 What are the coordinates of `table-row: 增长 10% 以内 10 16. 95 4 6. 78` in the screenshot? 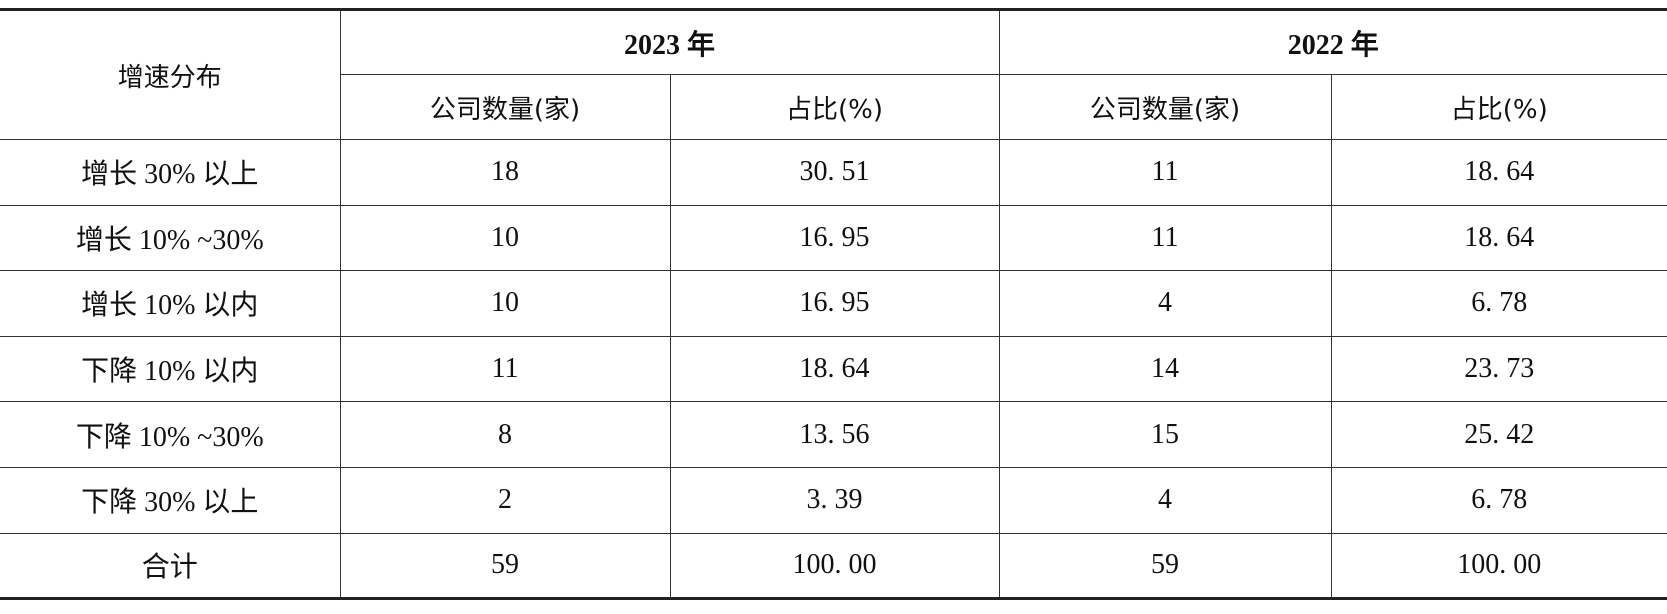 It's located at (833, 303).